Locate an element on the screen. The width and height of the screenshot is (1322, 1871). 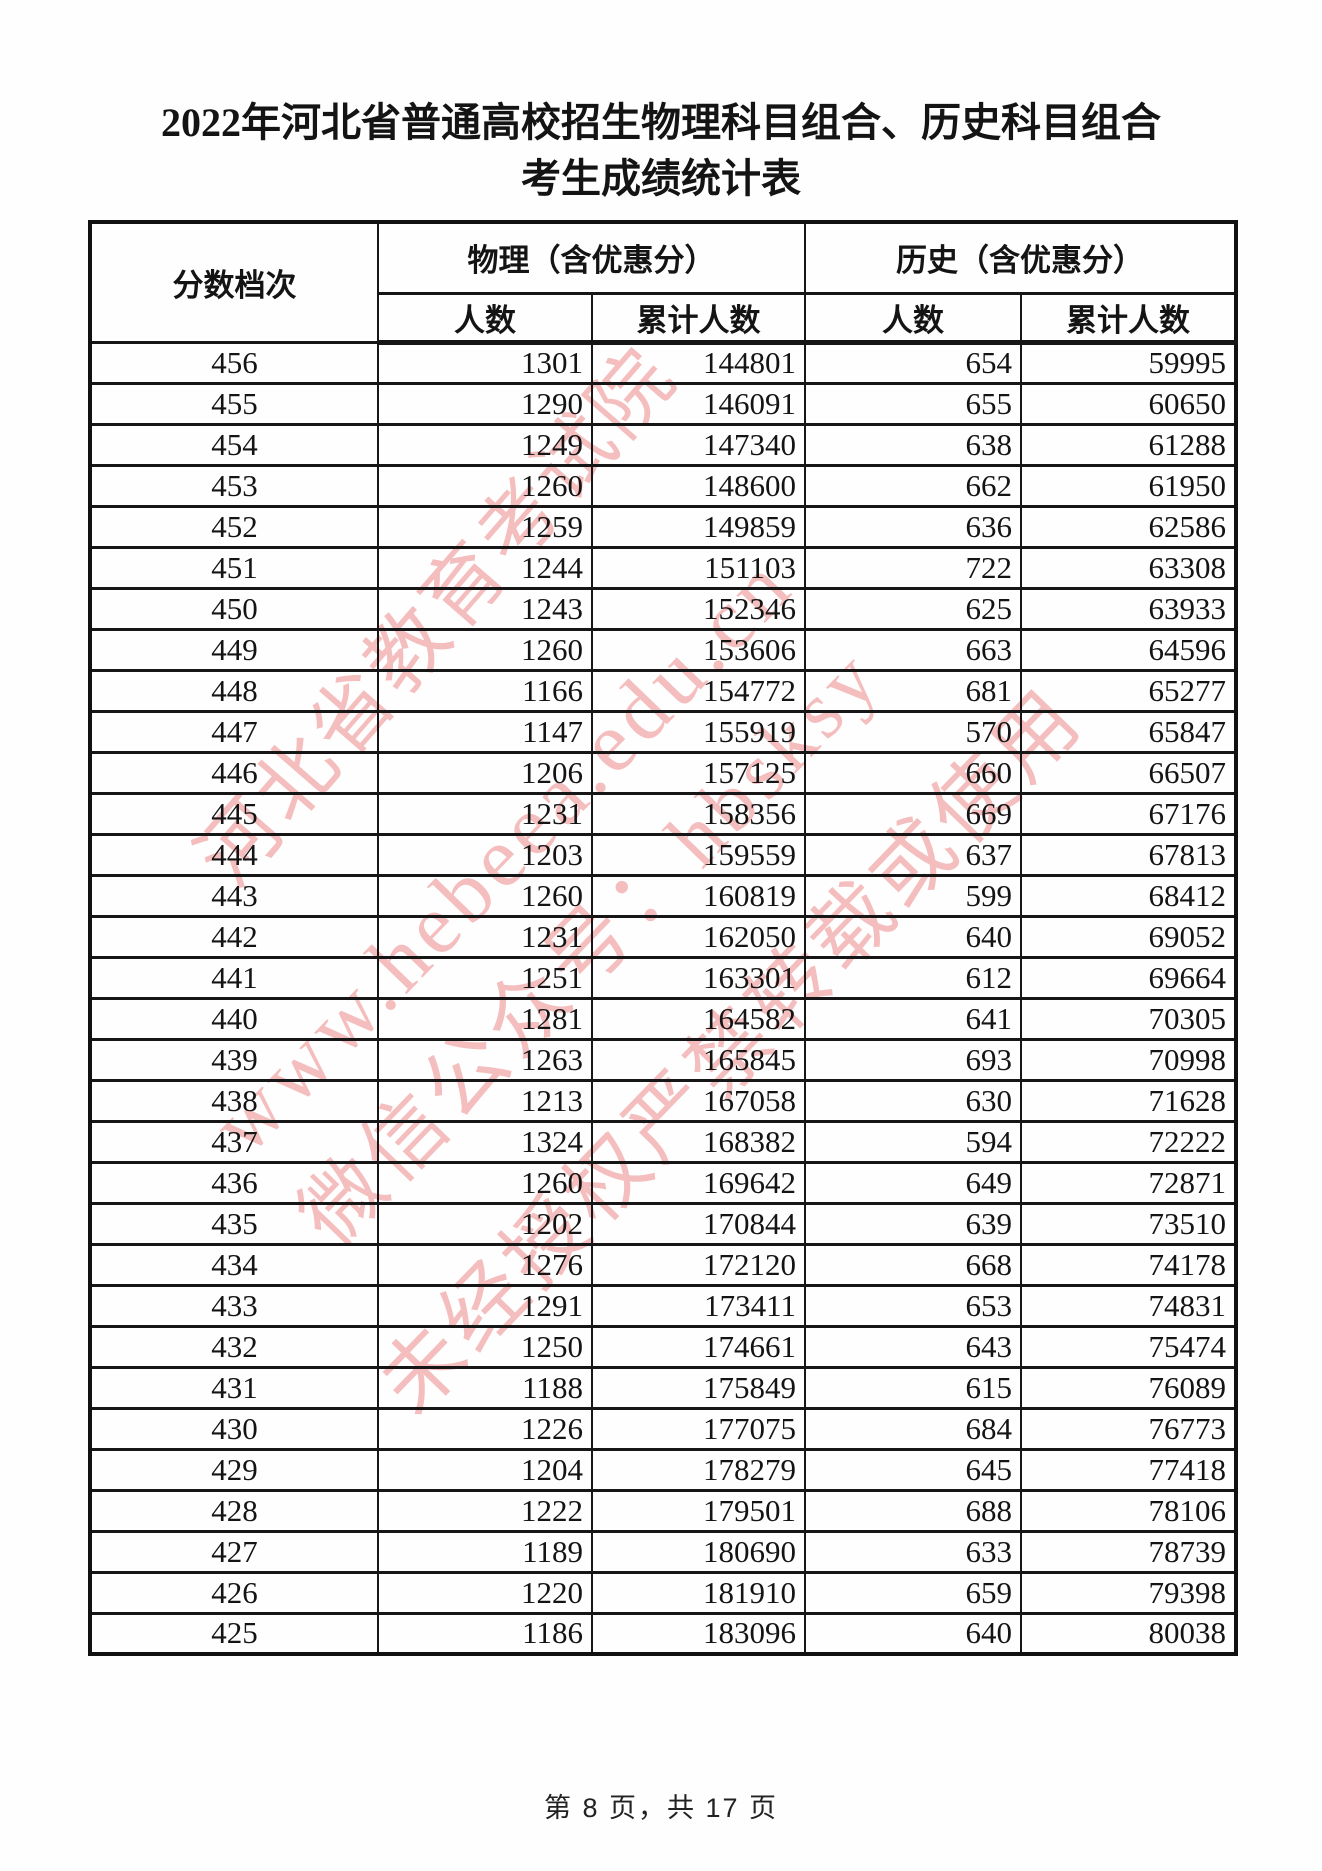
history-cumulative-cell: 76089 is located at coordinates (1128, 1387).